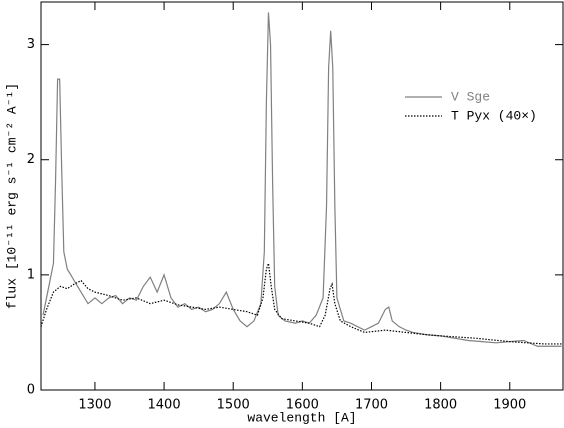 The height and width of the screenshot is (428, 564). What do you see at coordinates (31, 274) in the screenshot?
I see `y-tick-label: 1` at bounding box center [31, 274].